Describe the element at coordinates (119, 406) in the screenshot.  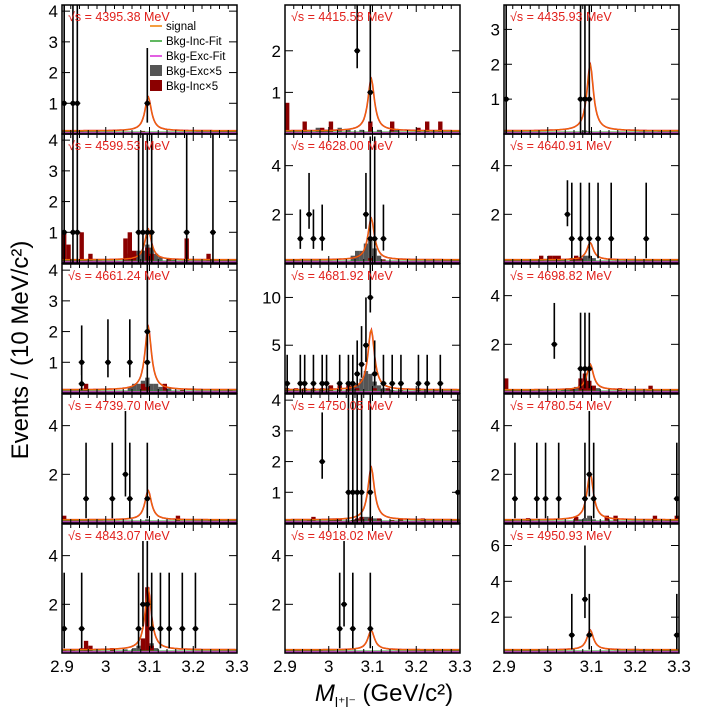
I see `energy-label: √s = 4739.70 MeV` at that location.